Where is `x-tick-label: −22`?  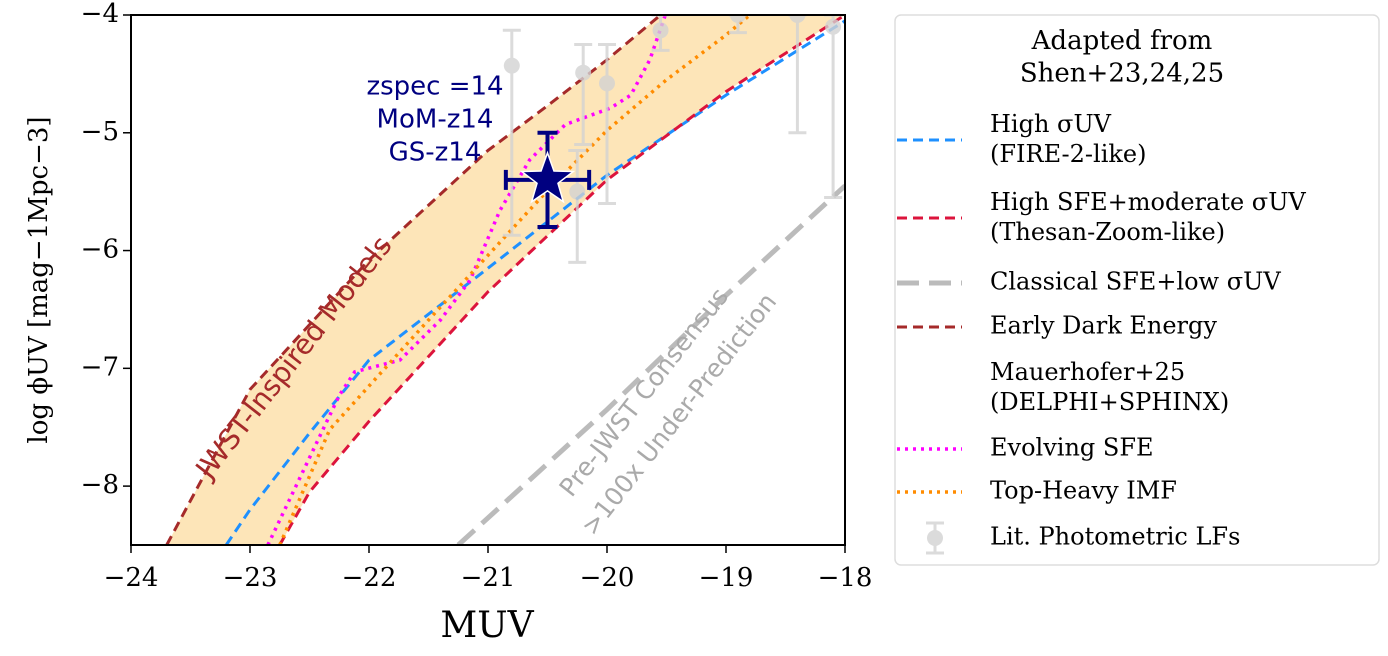 x-tick-label: −22 is located at coordinates (369, 578).